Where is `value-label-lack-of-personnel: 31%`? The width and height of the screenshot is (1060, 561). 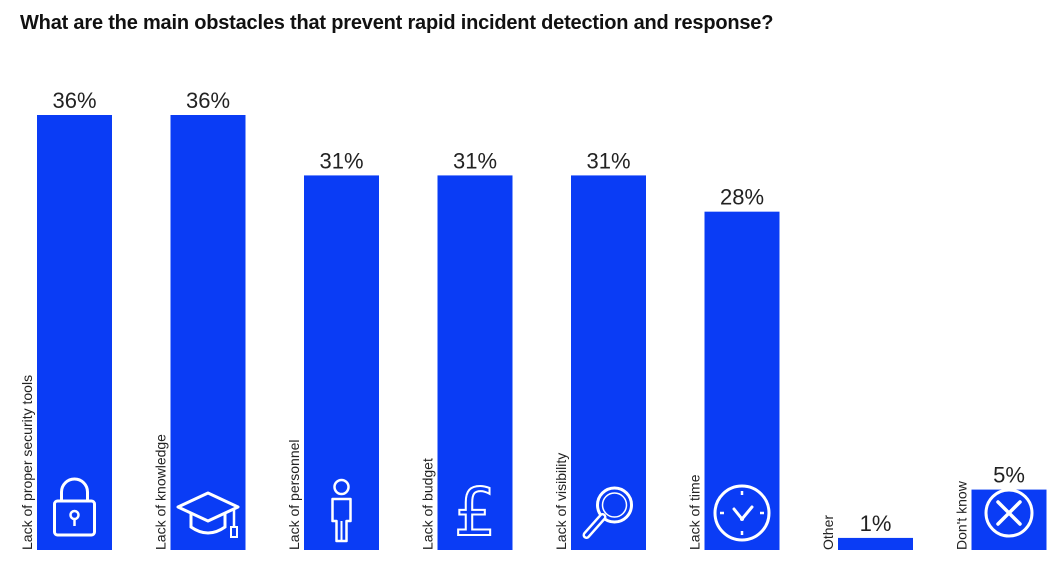 value-label-lack-of-personnel: 31% is located at coordinates (341, 160).